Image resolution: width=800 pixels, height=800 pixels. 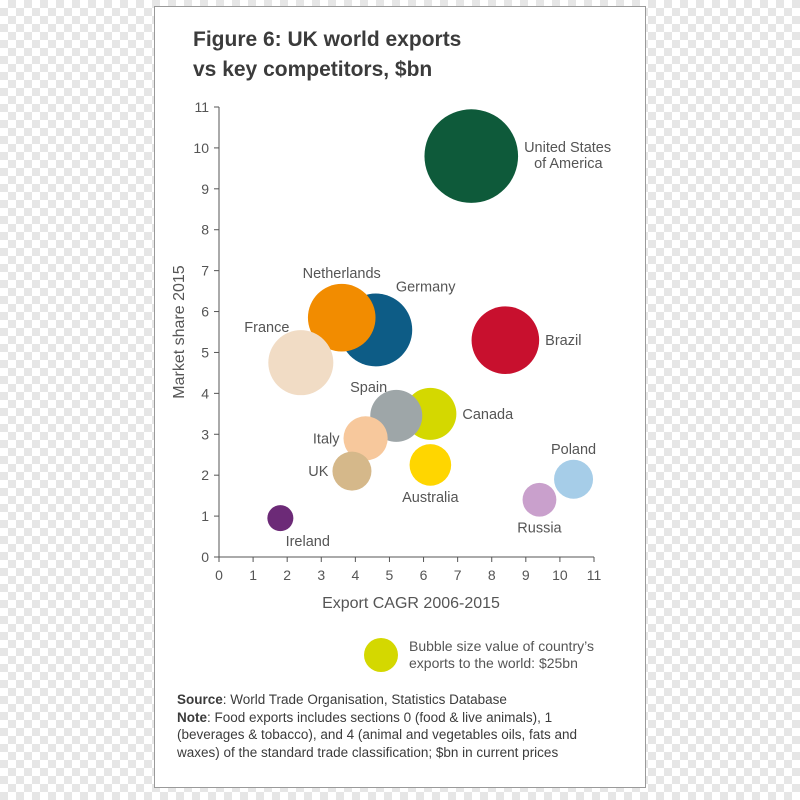 I want to click on bubble-label-france: France, so click(x=266, y=328).